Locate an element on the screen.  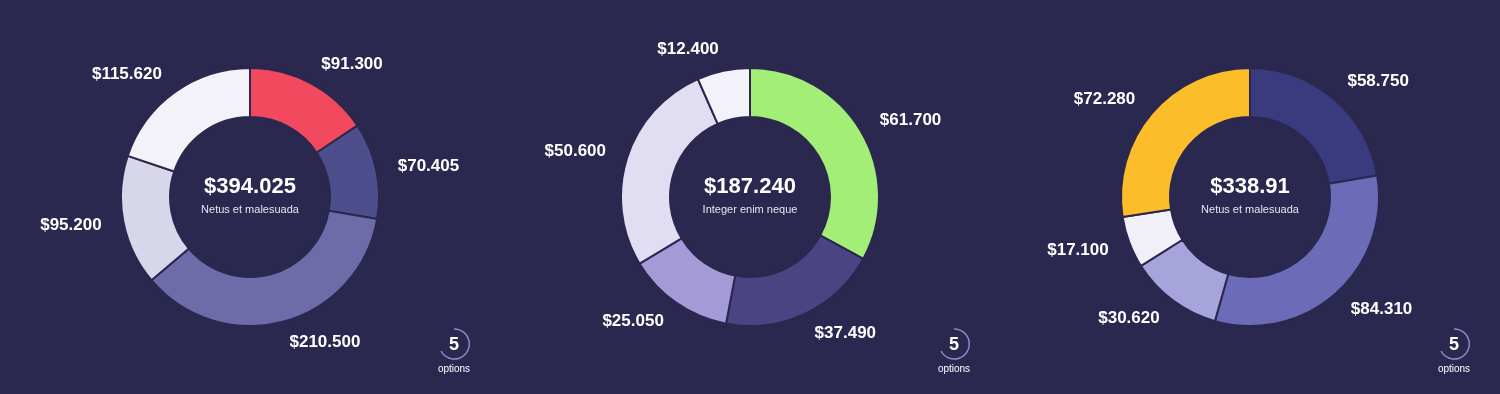
data-label: $12.400 is located at coordinates (688, 48).